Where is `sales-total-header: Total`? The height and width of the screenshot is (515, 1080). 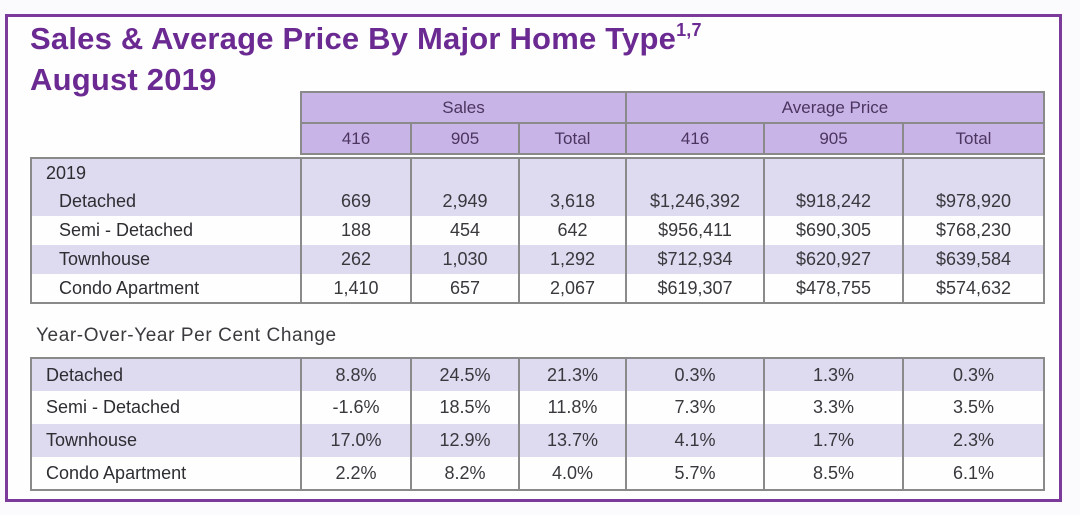 sales-total-header: Total is located at coordinates (572, 138).